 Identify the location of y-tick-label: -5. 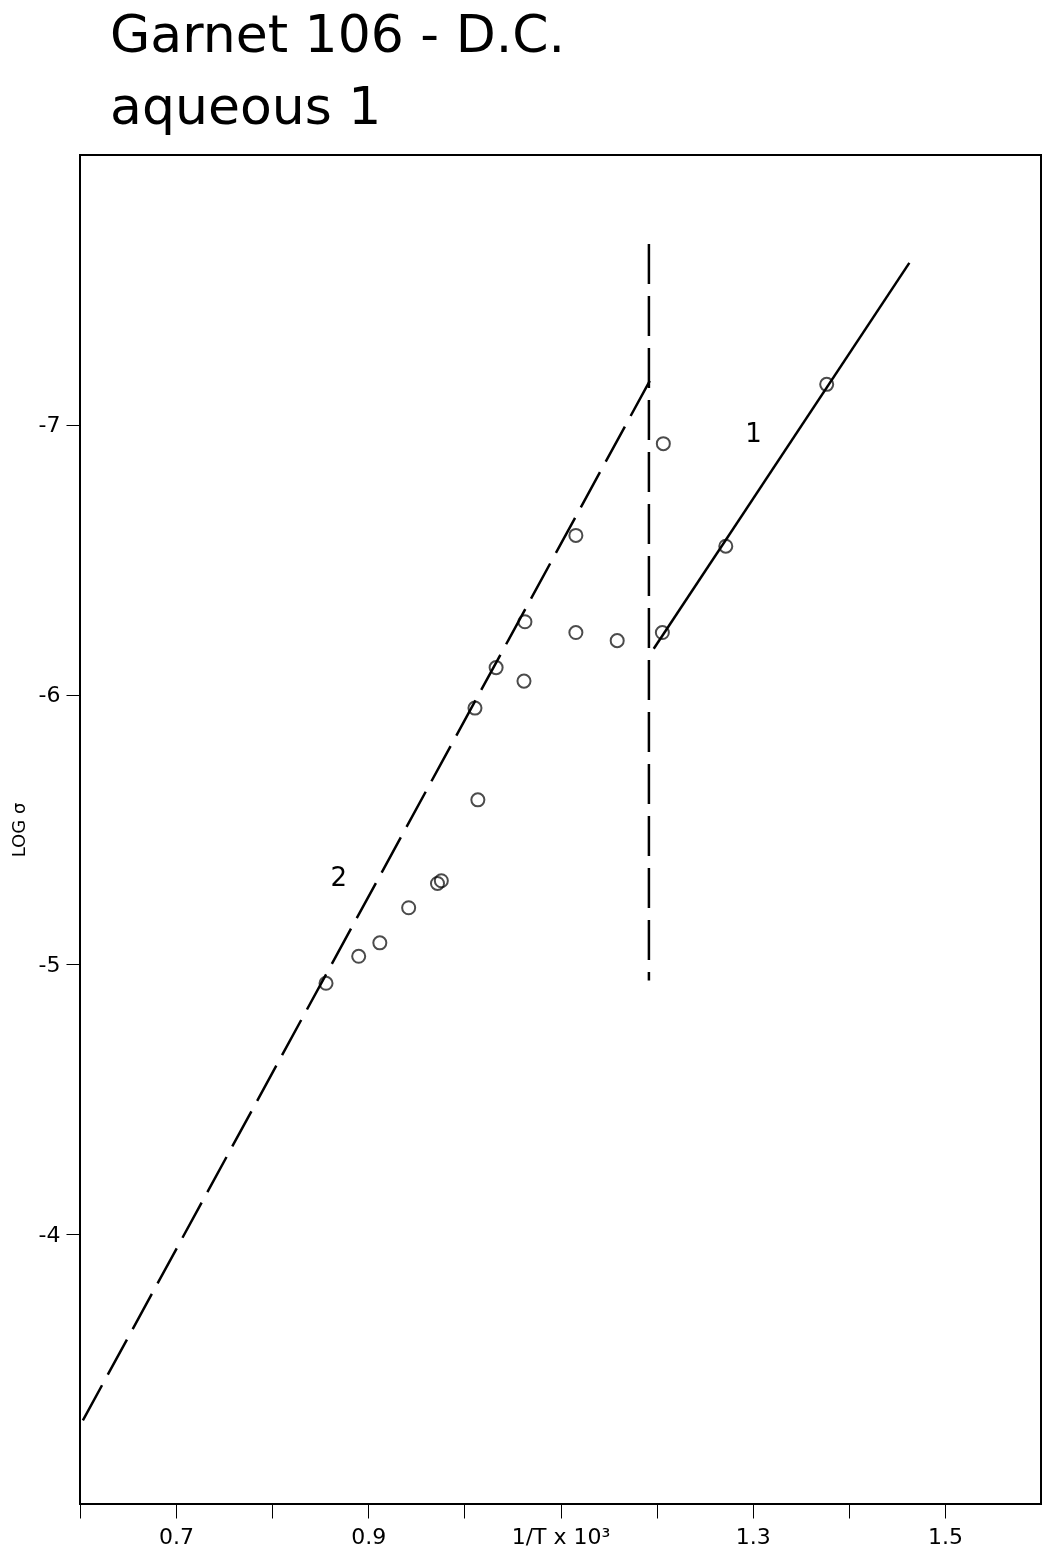
(49, 964).